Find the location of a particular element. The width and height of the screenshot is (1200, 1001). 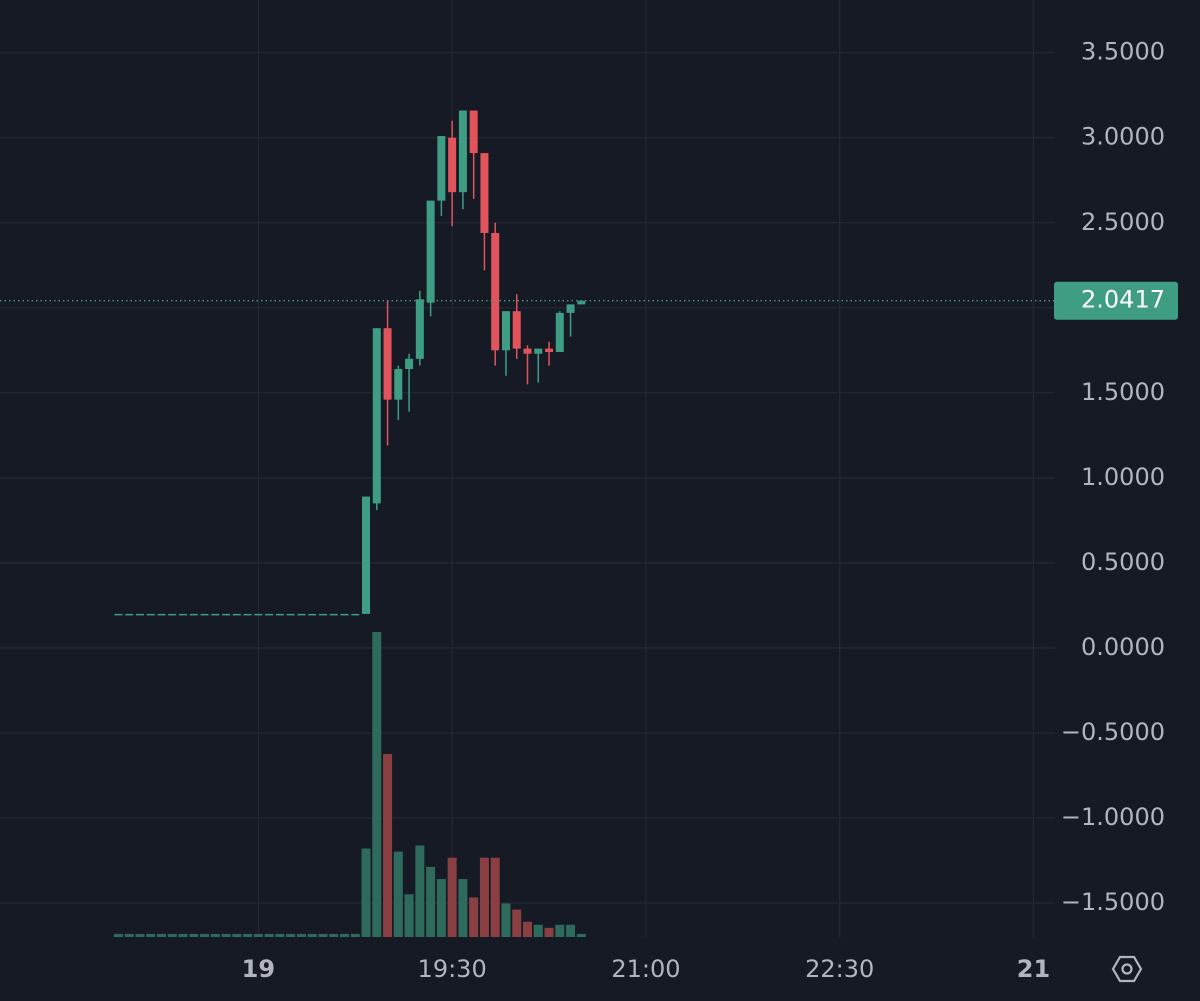

volume-layer is located at coordinates (349, 784).